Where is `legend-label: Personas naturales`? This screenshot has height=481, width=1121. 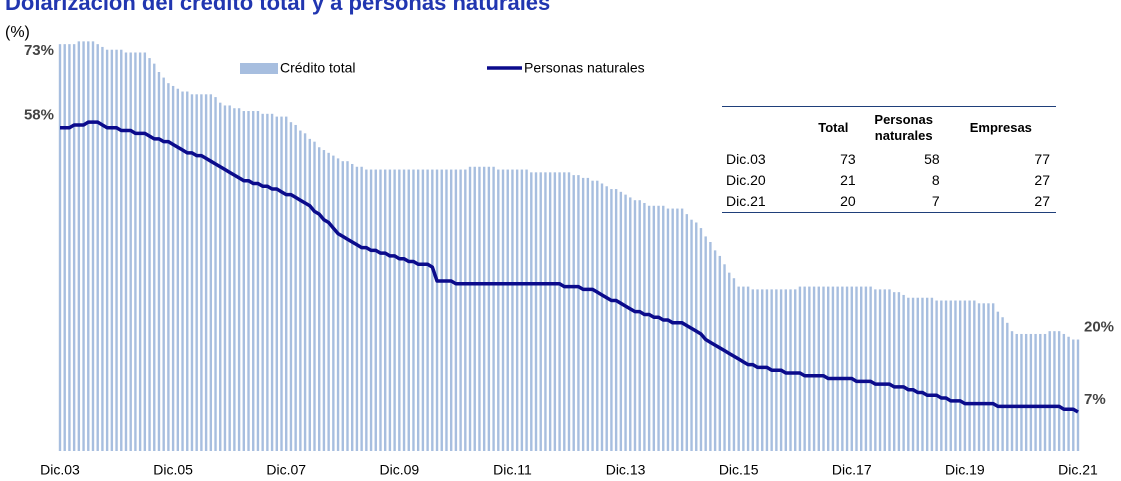 legend-label: Personas naturales is located at coordinates (584, 68).